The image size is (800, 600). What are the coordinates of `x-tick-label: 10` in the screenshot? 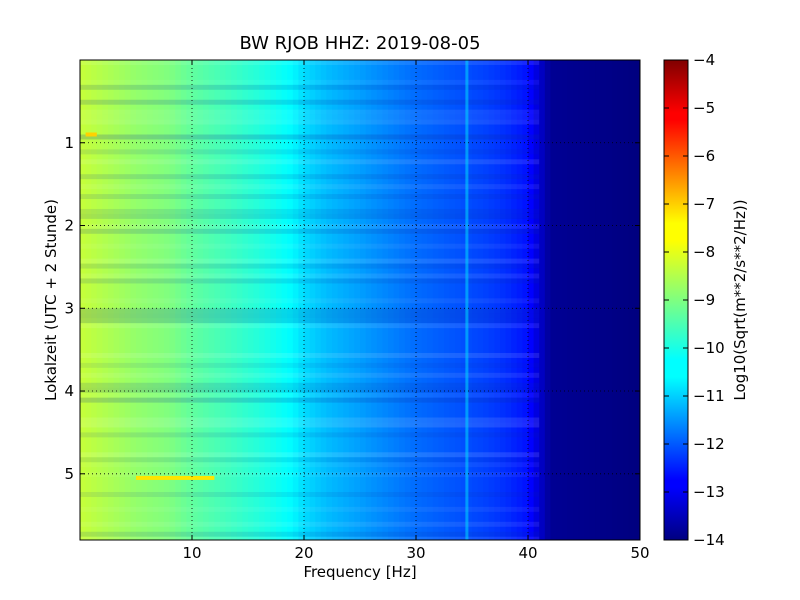 It's located at (191, 553).